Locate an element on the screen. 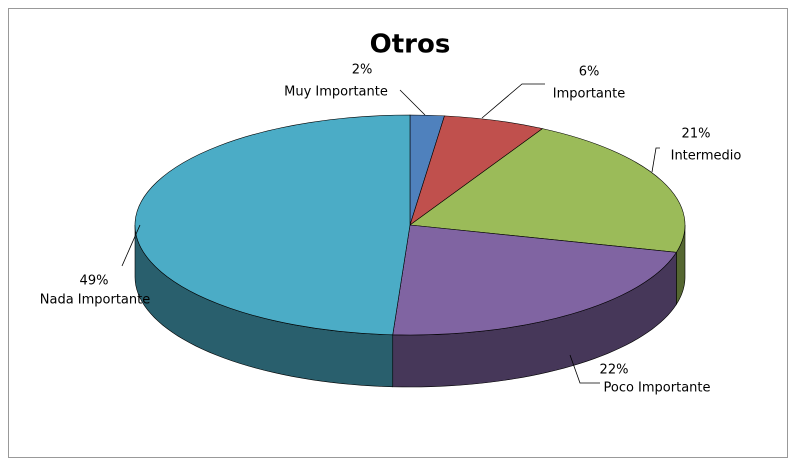  category-label: Intermedio is located at coordinates (706, 156).